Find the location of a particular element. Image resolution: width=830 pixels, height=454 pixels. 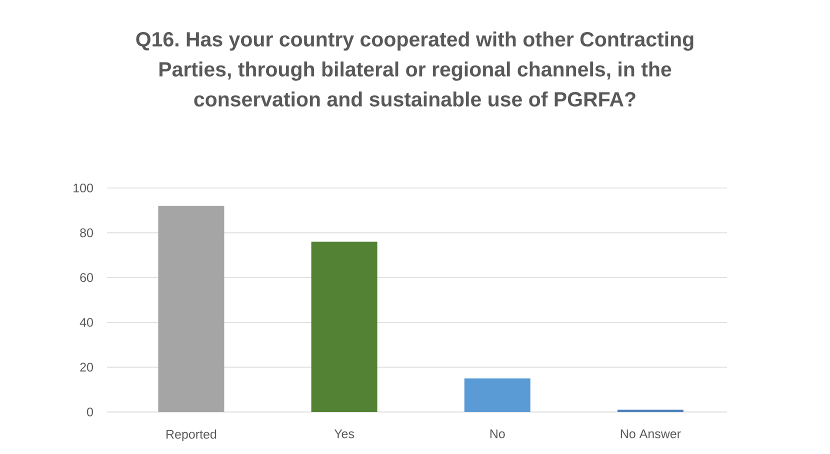

y-tick-label: 0 is located at coordinates (90, 412).